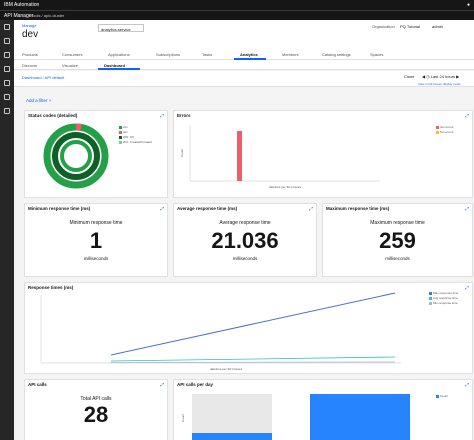 The width and height of the screenshot is (474, 440). What do you see at coordinates (439, 84) in the screenshot?
I see `fullscreen-link: View in full screen display mode` at bounding box center [439, 84].